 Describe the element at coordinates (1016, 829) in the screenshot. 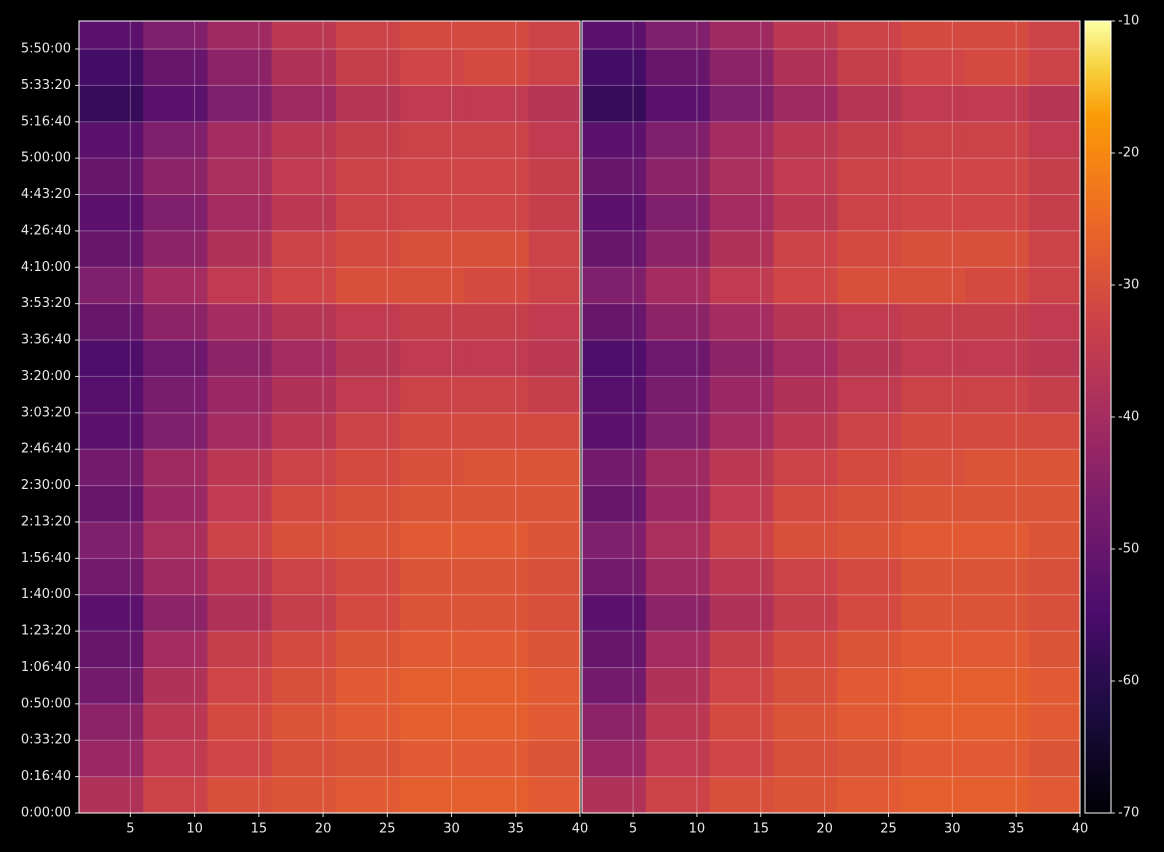

I see `x-tick-label: 35` at that location.